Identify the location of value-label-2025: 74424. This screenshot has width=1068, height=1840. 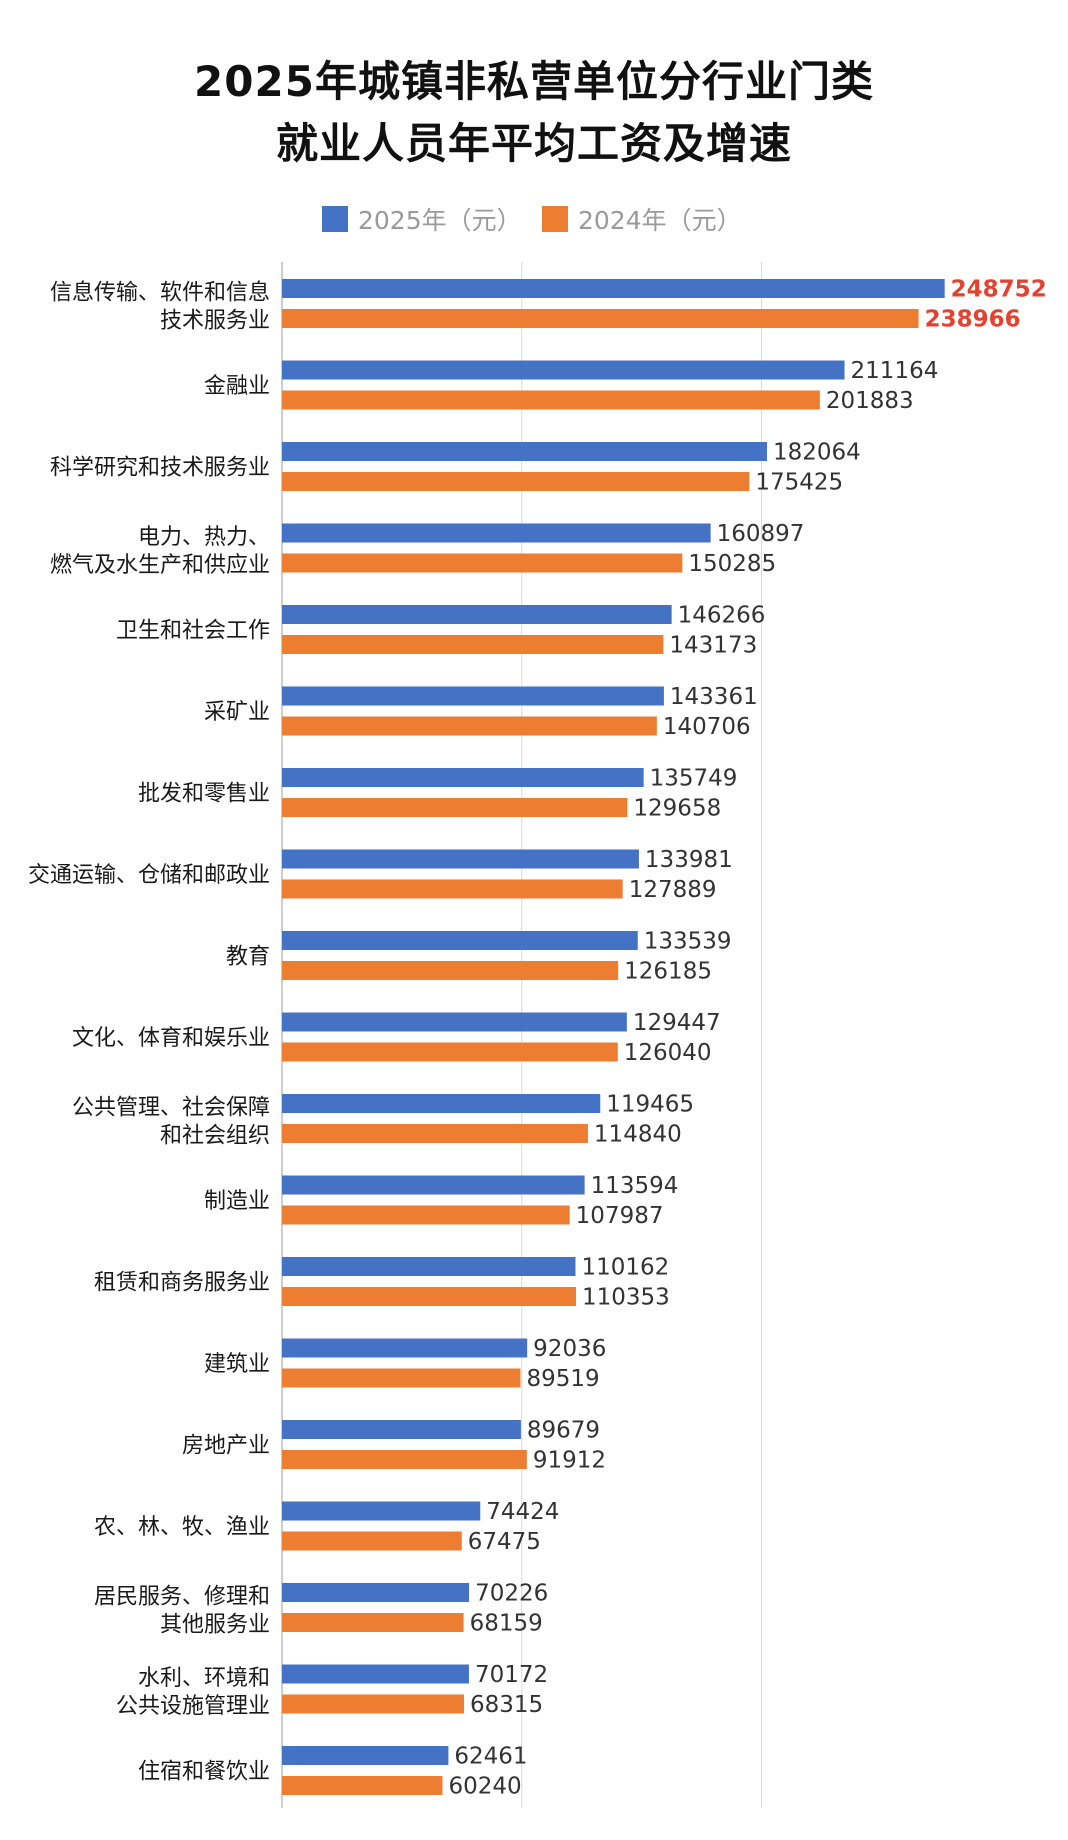
(522, 1512).